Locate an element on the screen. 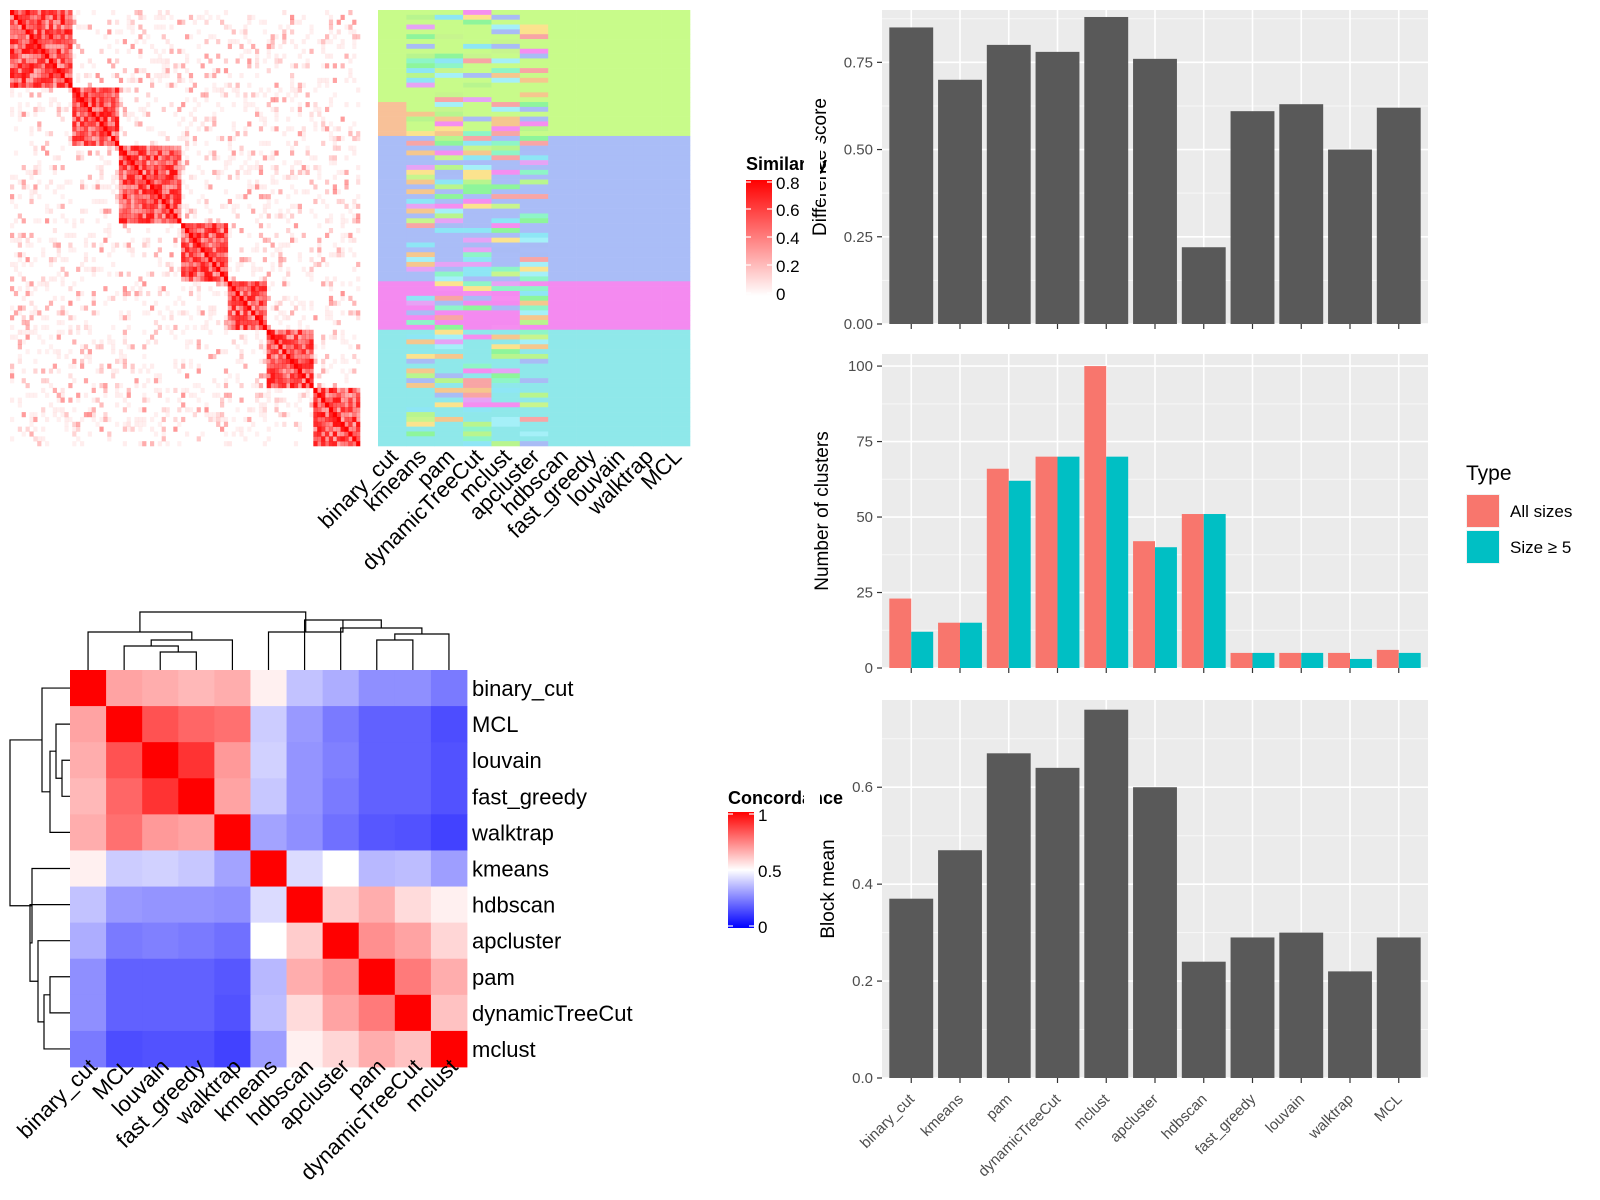  concordance-dendrogram is located at coordinates (229, 830).